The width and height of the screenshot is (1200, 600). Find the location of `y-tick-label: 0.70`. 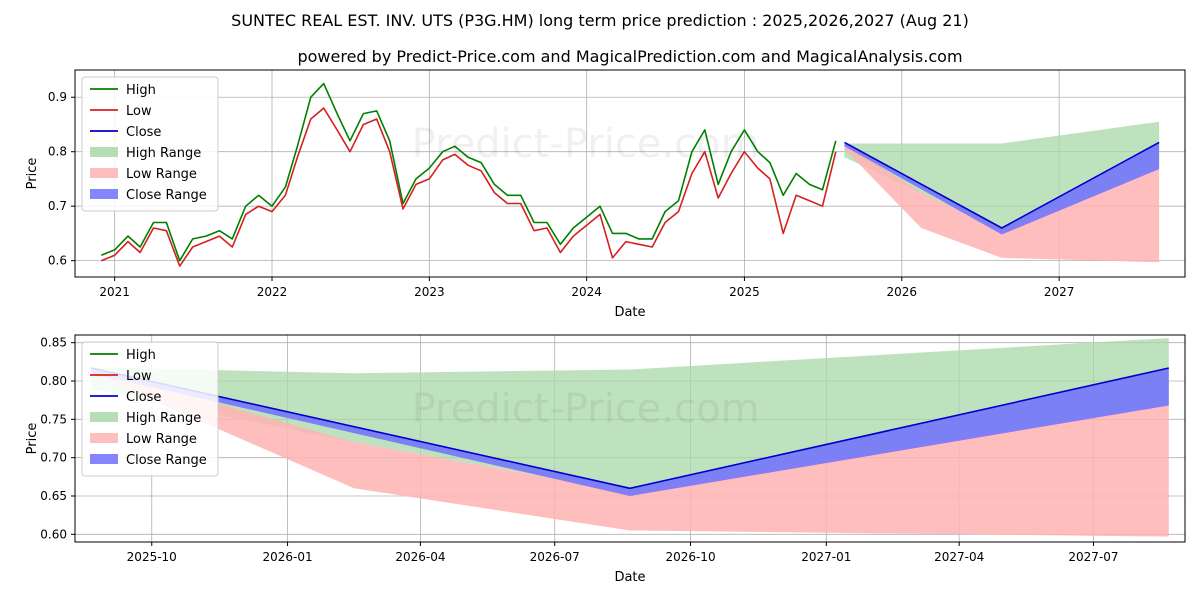

y-tick-label: 0.70 is located at coordinates (53, 458).